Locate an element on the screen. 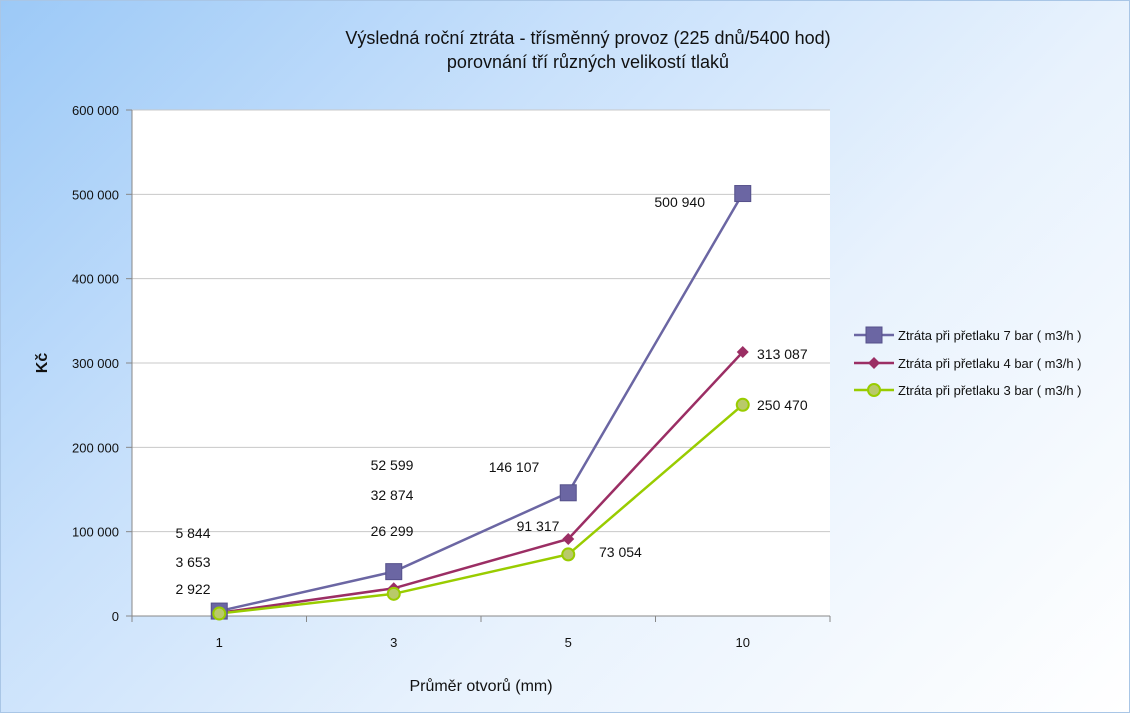  legend-label: Ztráta při přetlaku 3 bar ( m3/h ) is located at coordinates (990, 390).